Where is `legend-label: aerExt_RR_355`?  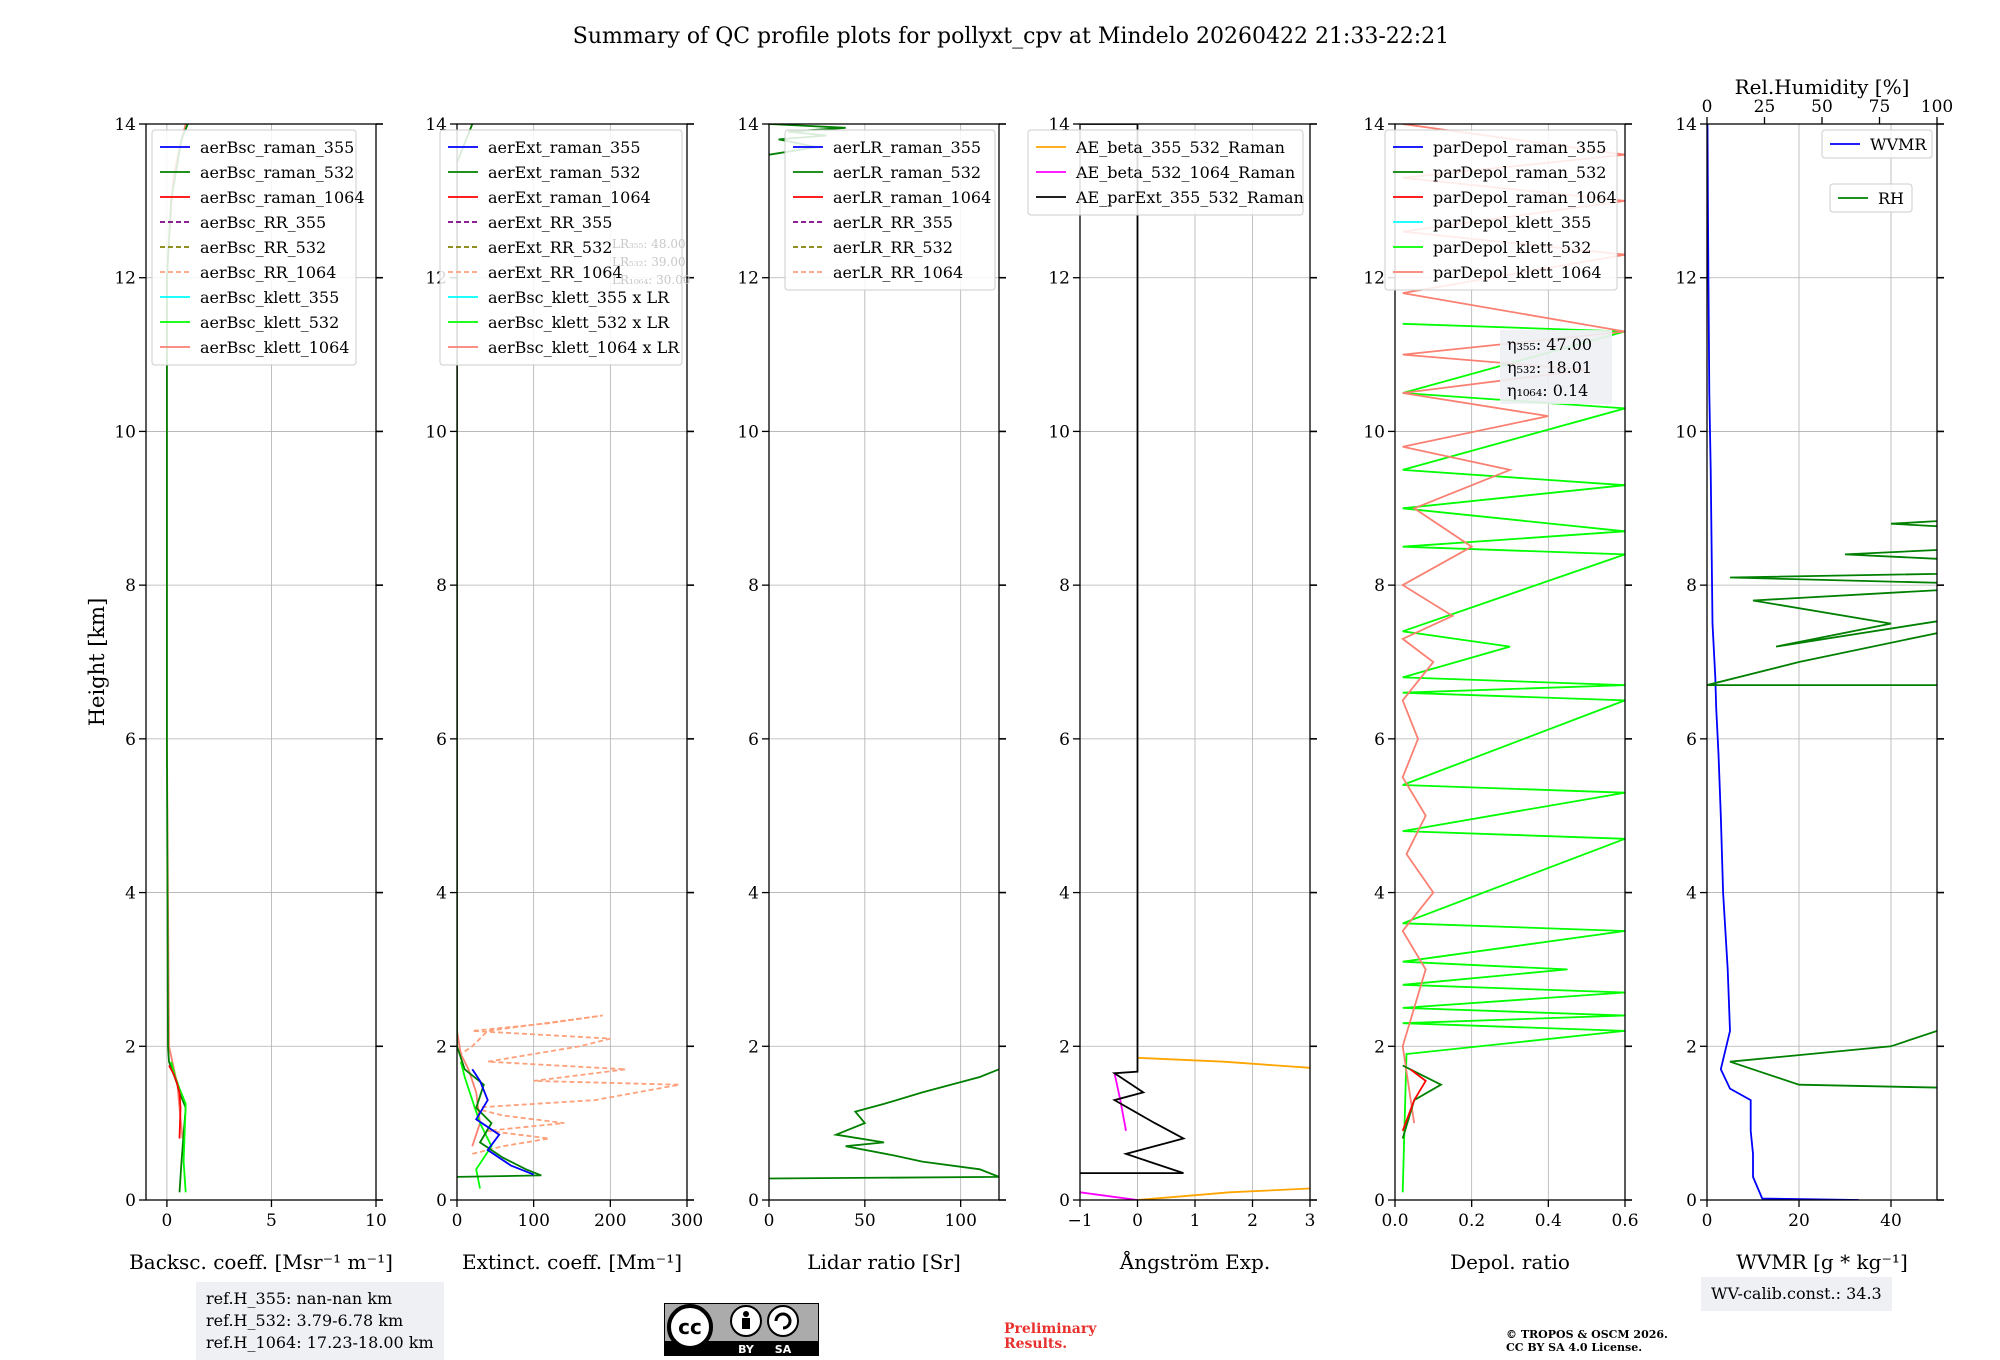
legend-label: aerExt_RR_355 is located at coordinates (550, 222).